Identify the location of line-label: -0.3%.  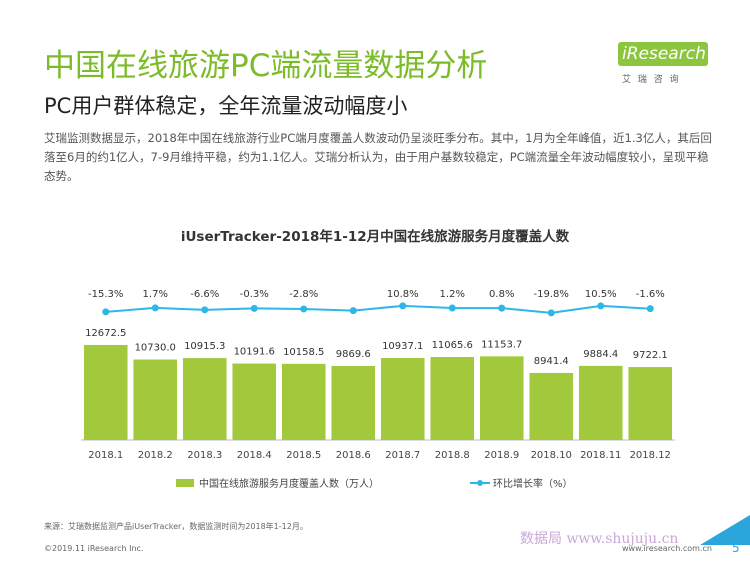
(254, 294).